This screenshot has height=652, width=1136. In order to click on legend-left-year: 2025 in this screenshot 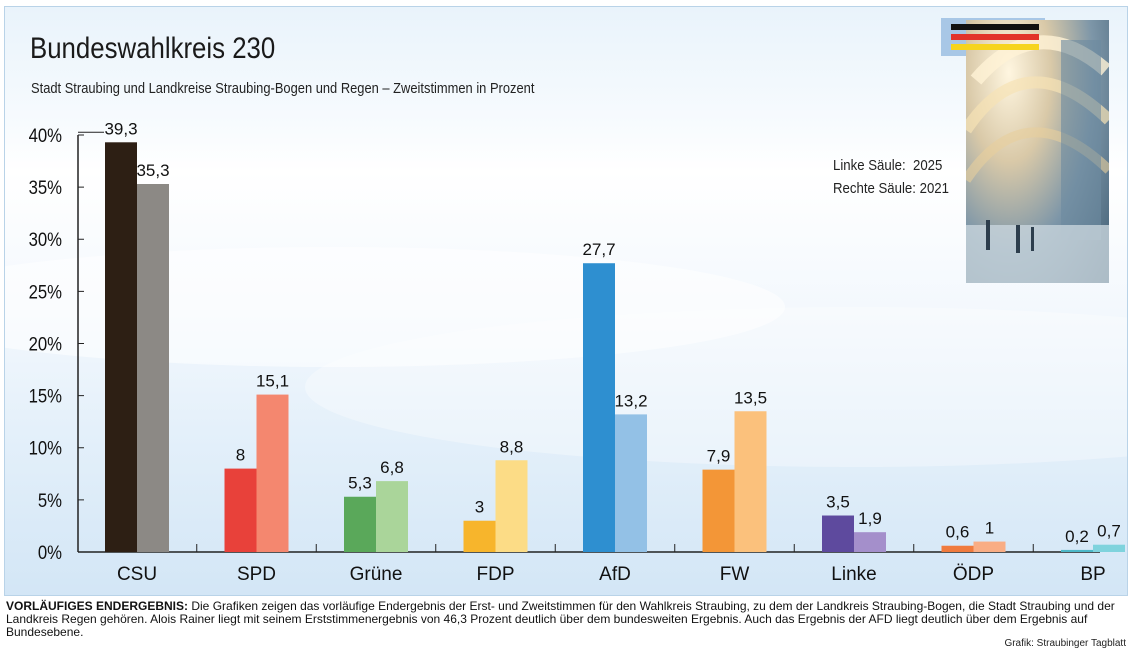, I will do `click(927, 165)`.